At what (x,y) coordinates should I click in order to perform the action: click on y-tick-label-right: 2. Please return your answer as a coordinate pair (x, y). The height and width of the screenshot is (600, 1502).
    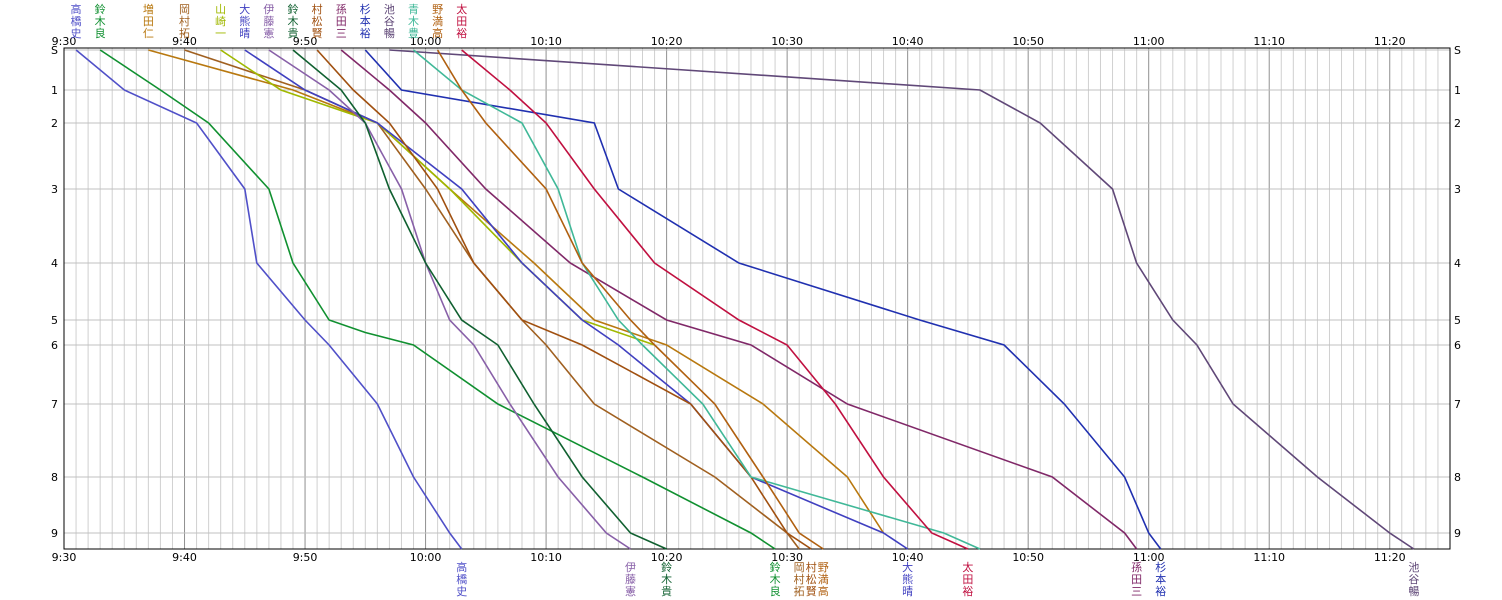
    Looking at the image, I should click on (1457, 123).